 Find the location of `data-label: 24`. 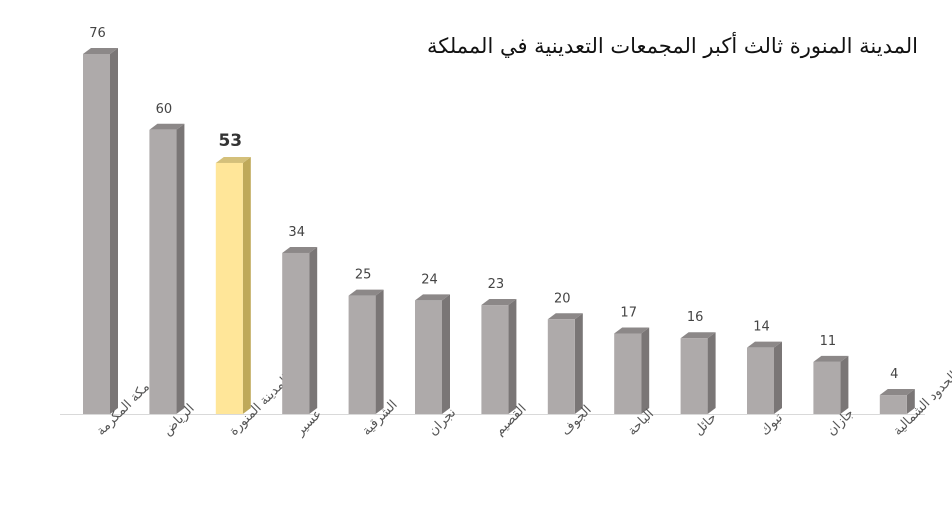

data-label: 24 is located at coordinates (429, 279).